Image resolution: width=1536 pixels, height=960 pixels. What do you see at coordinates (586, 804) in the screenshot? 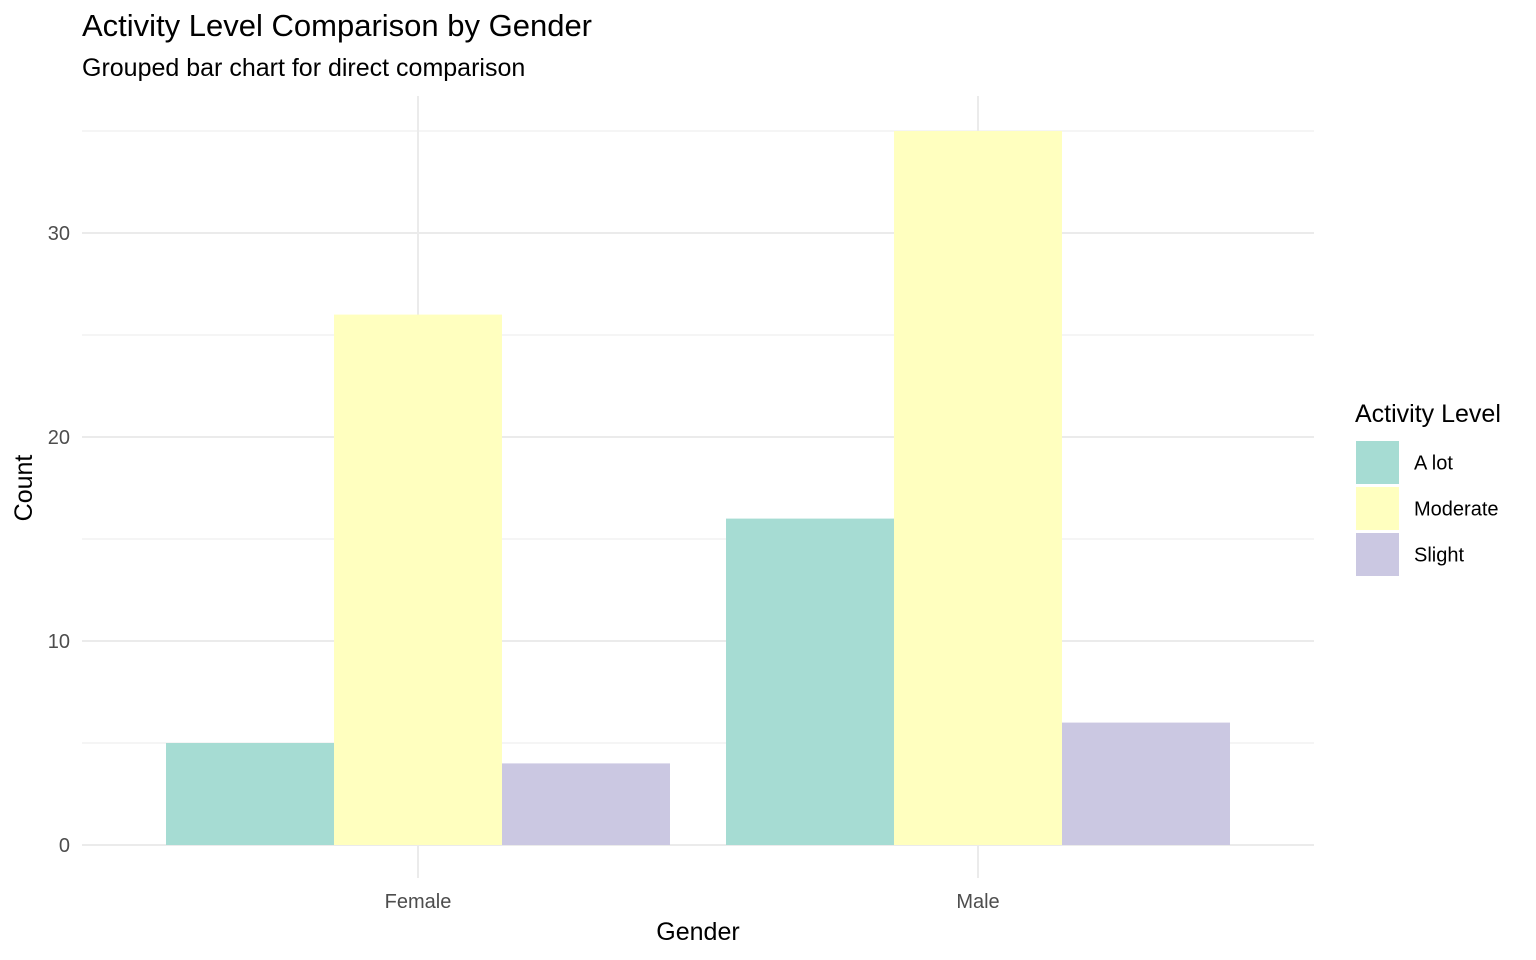
I see `bar-female-slight` at bounding box center [586, 804].